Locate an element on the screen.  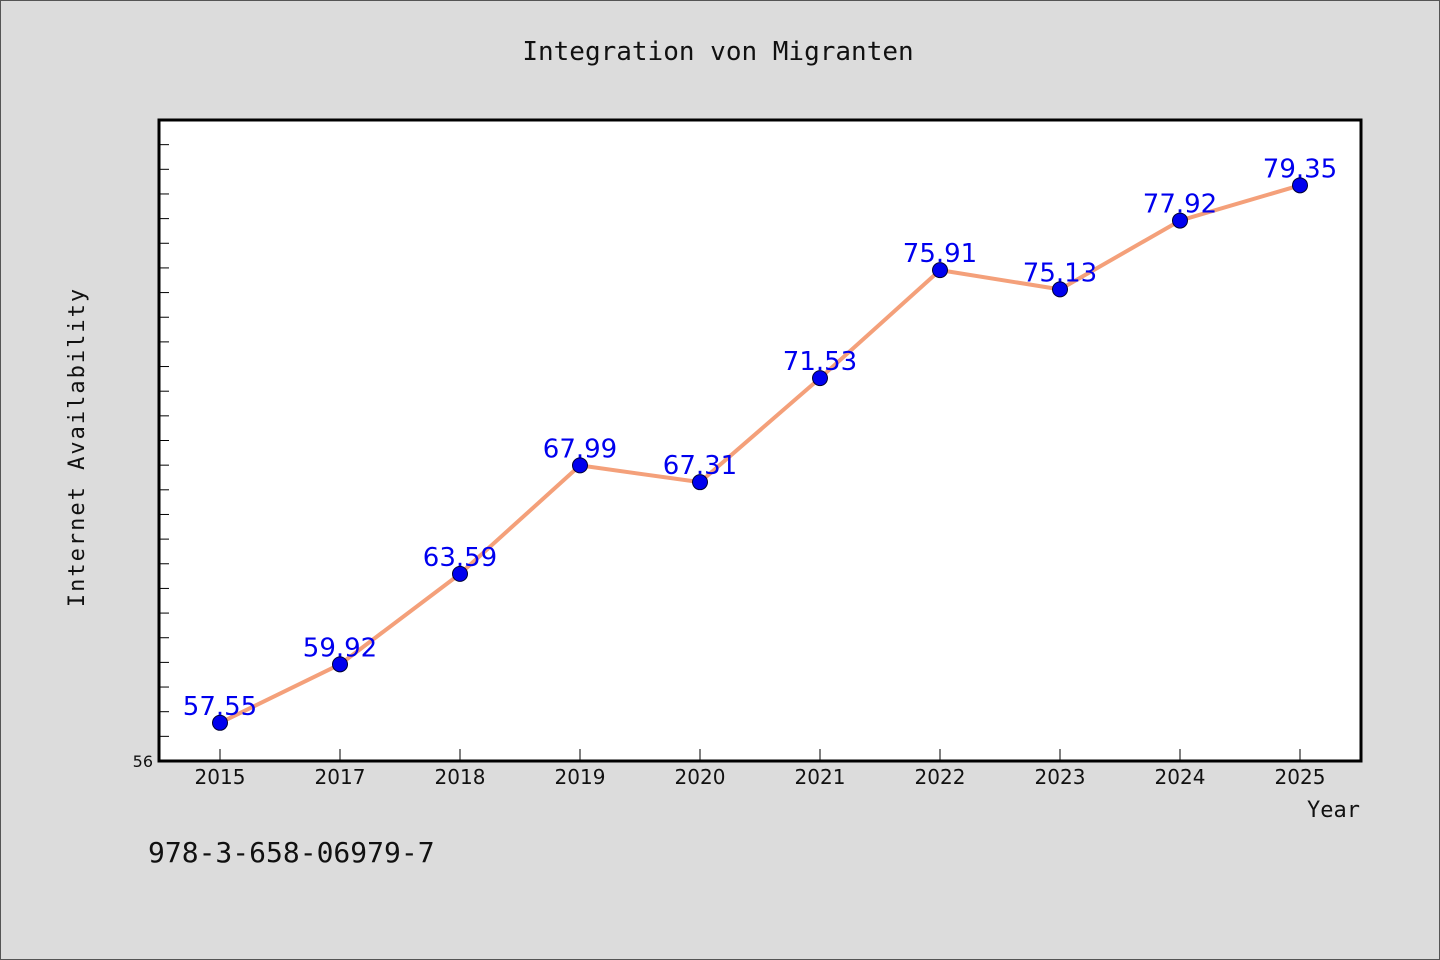
x-tick-label: 2015 is located at coordinates (220, 777).